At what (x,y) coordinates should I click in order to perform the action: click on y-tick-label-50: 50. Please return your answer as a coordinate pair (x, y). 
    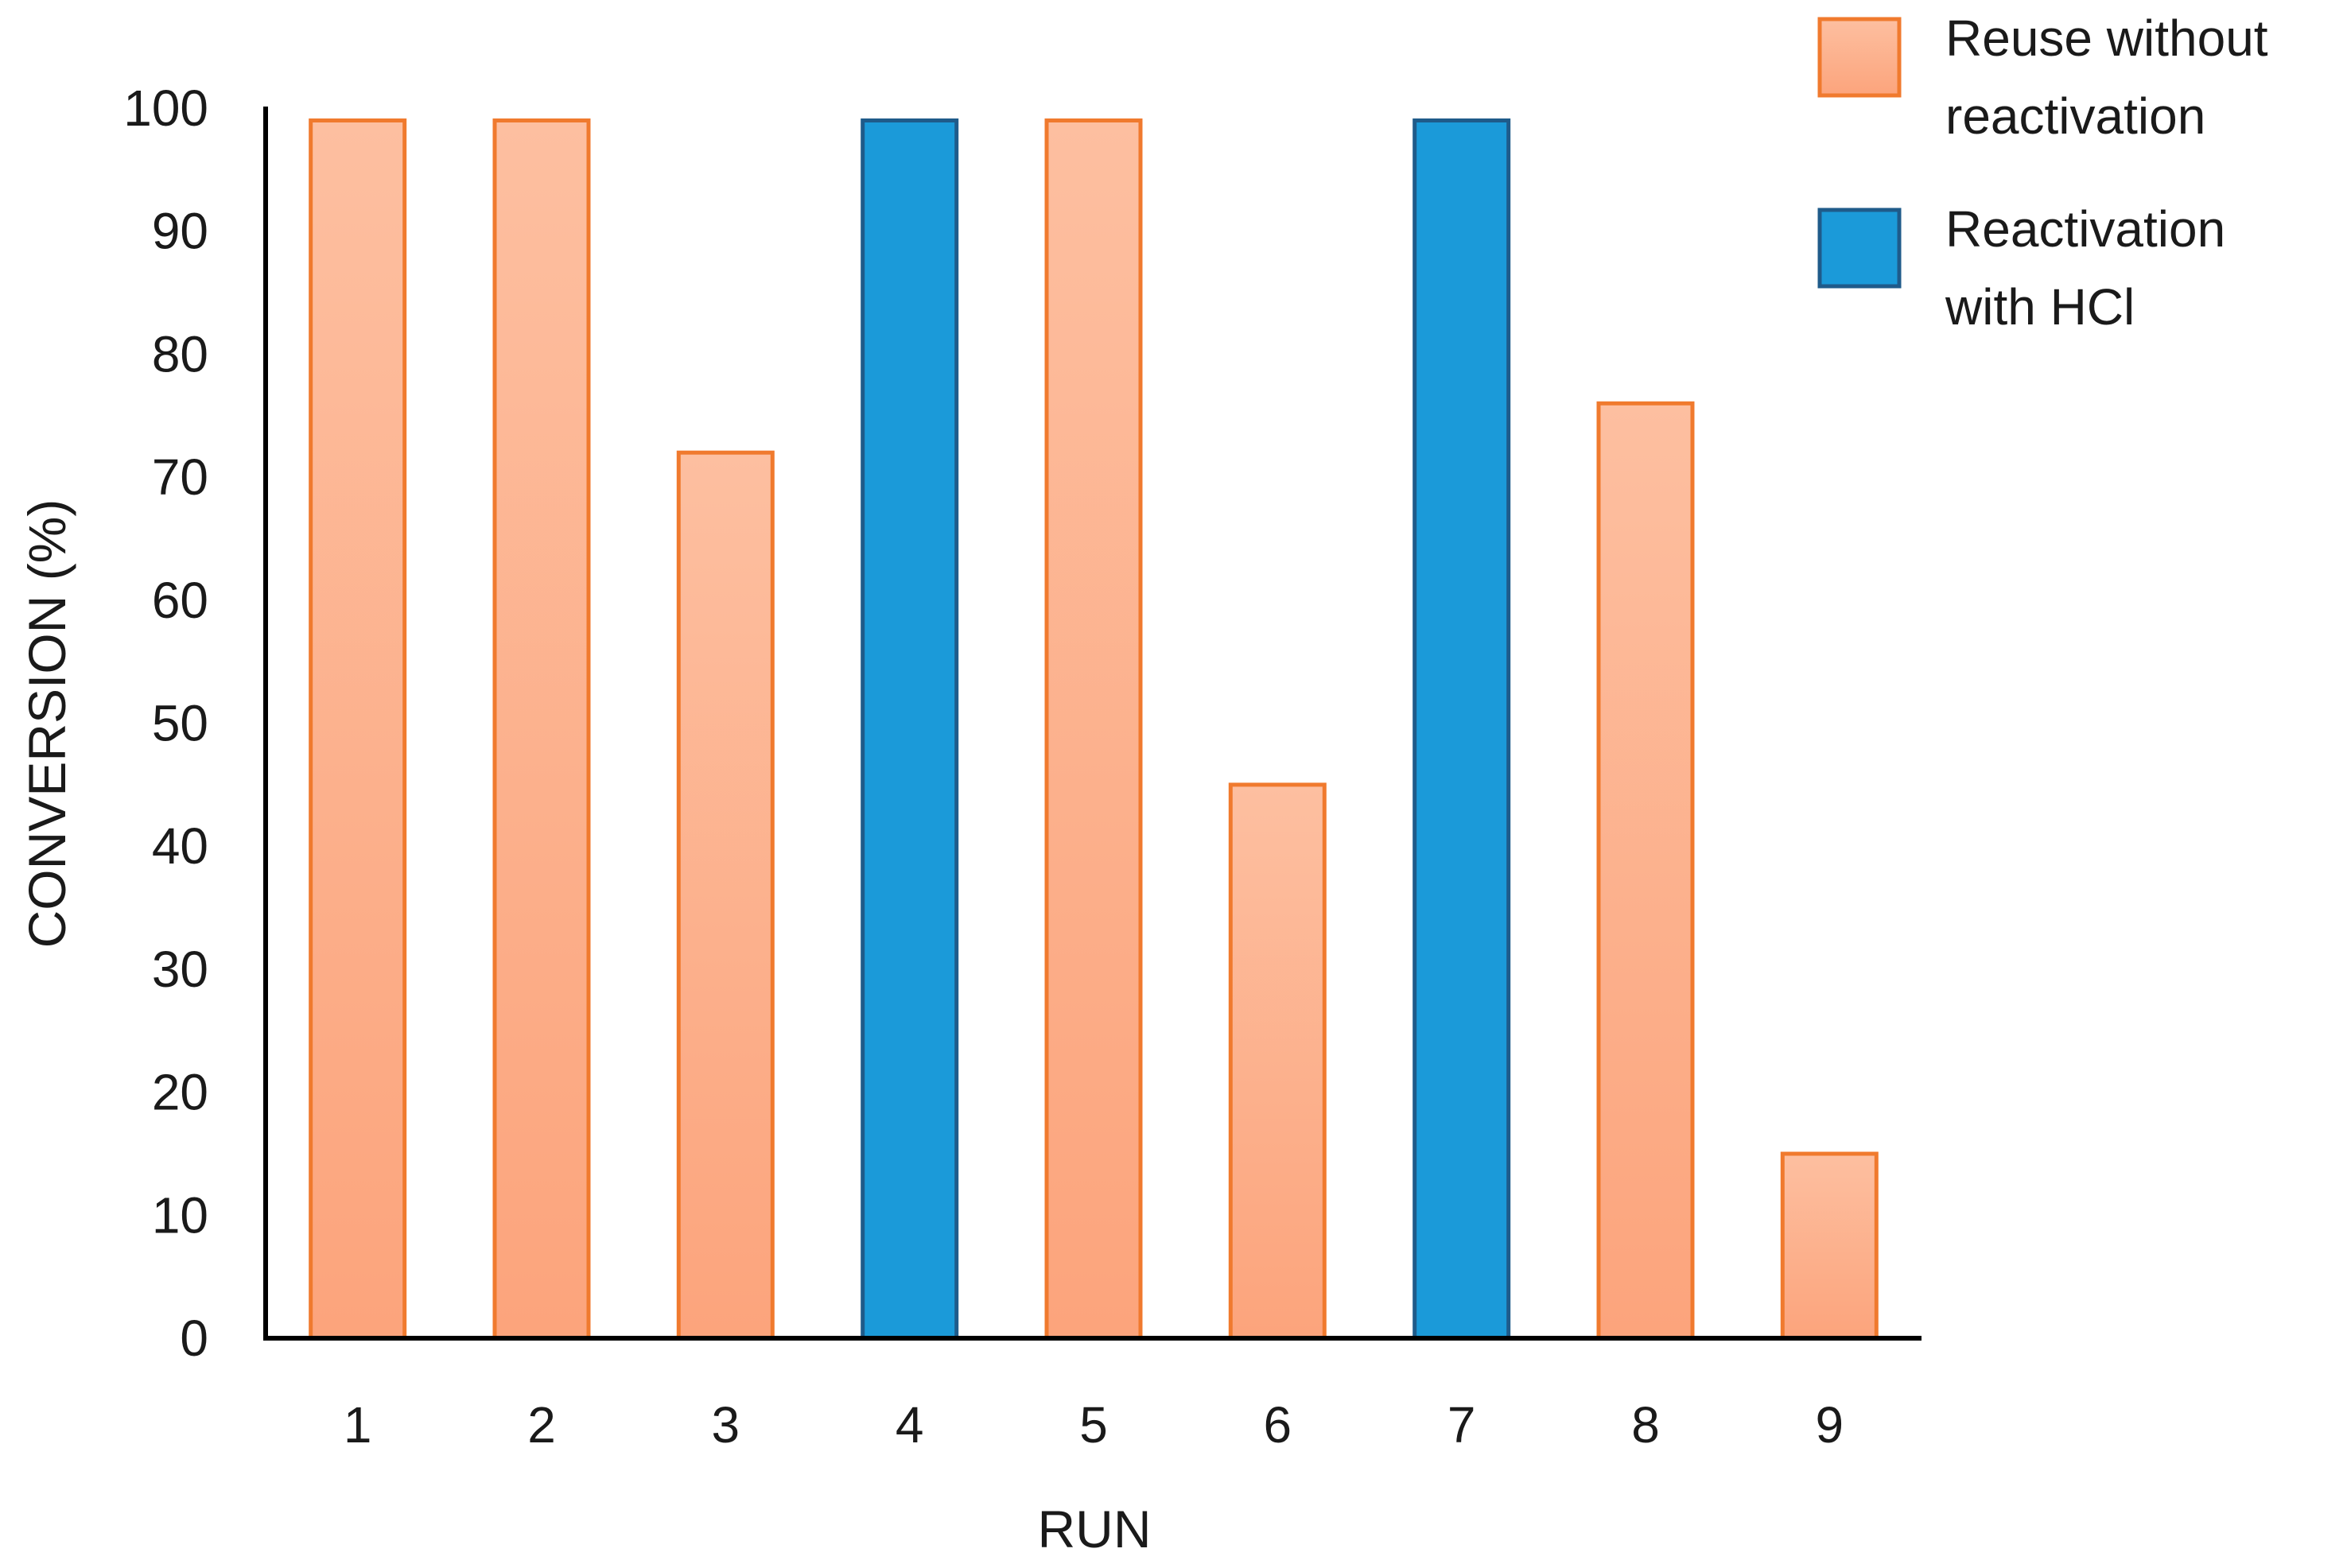
    Looking at the image, I should click on (180, 723).